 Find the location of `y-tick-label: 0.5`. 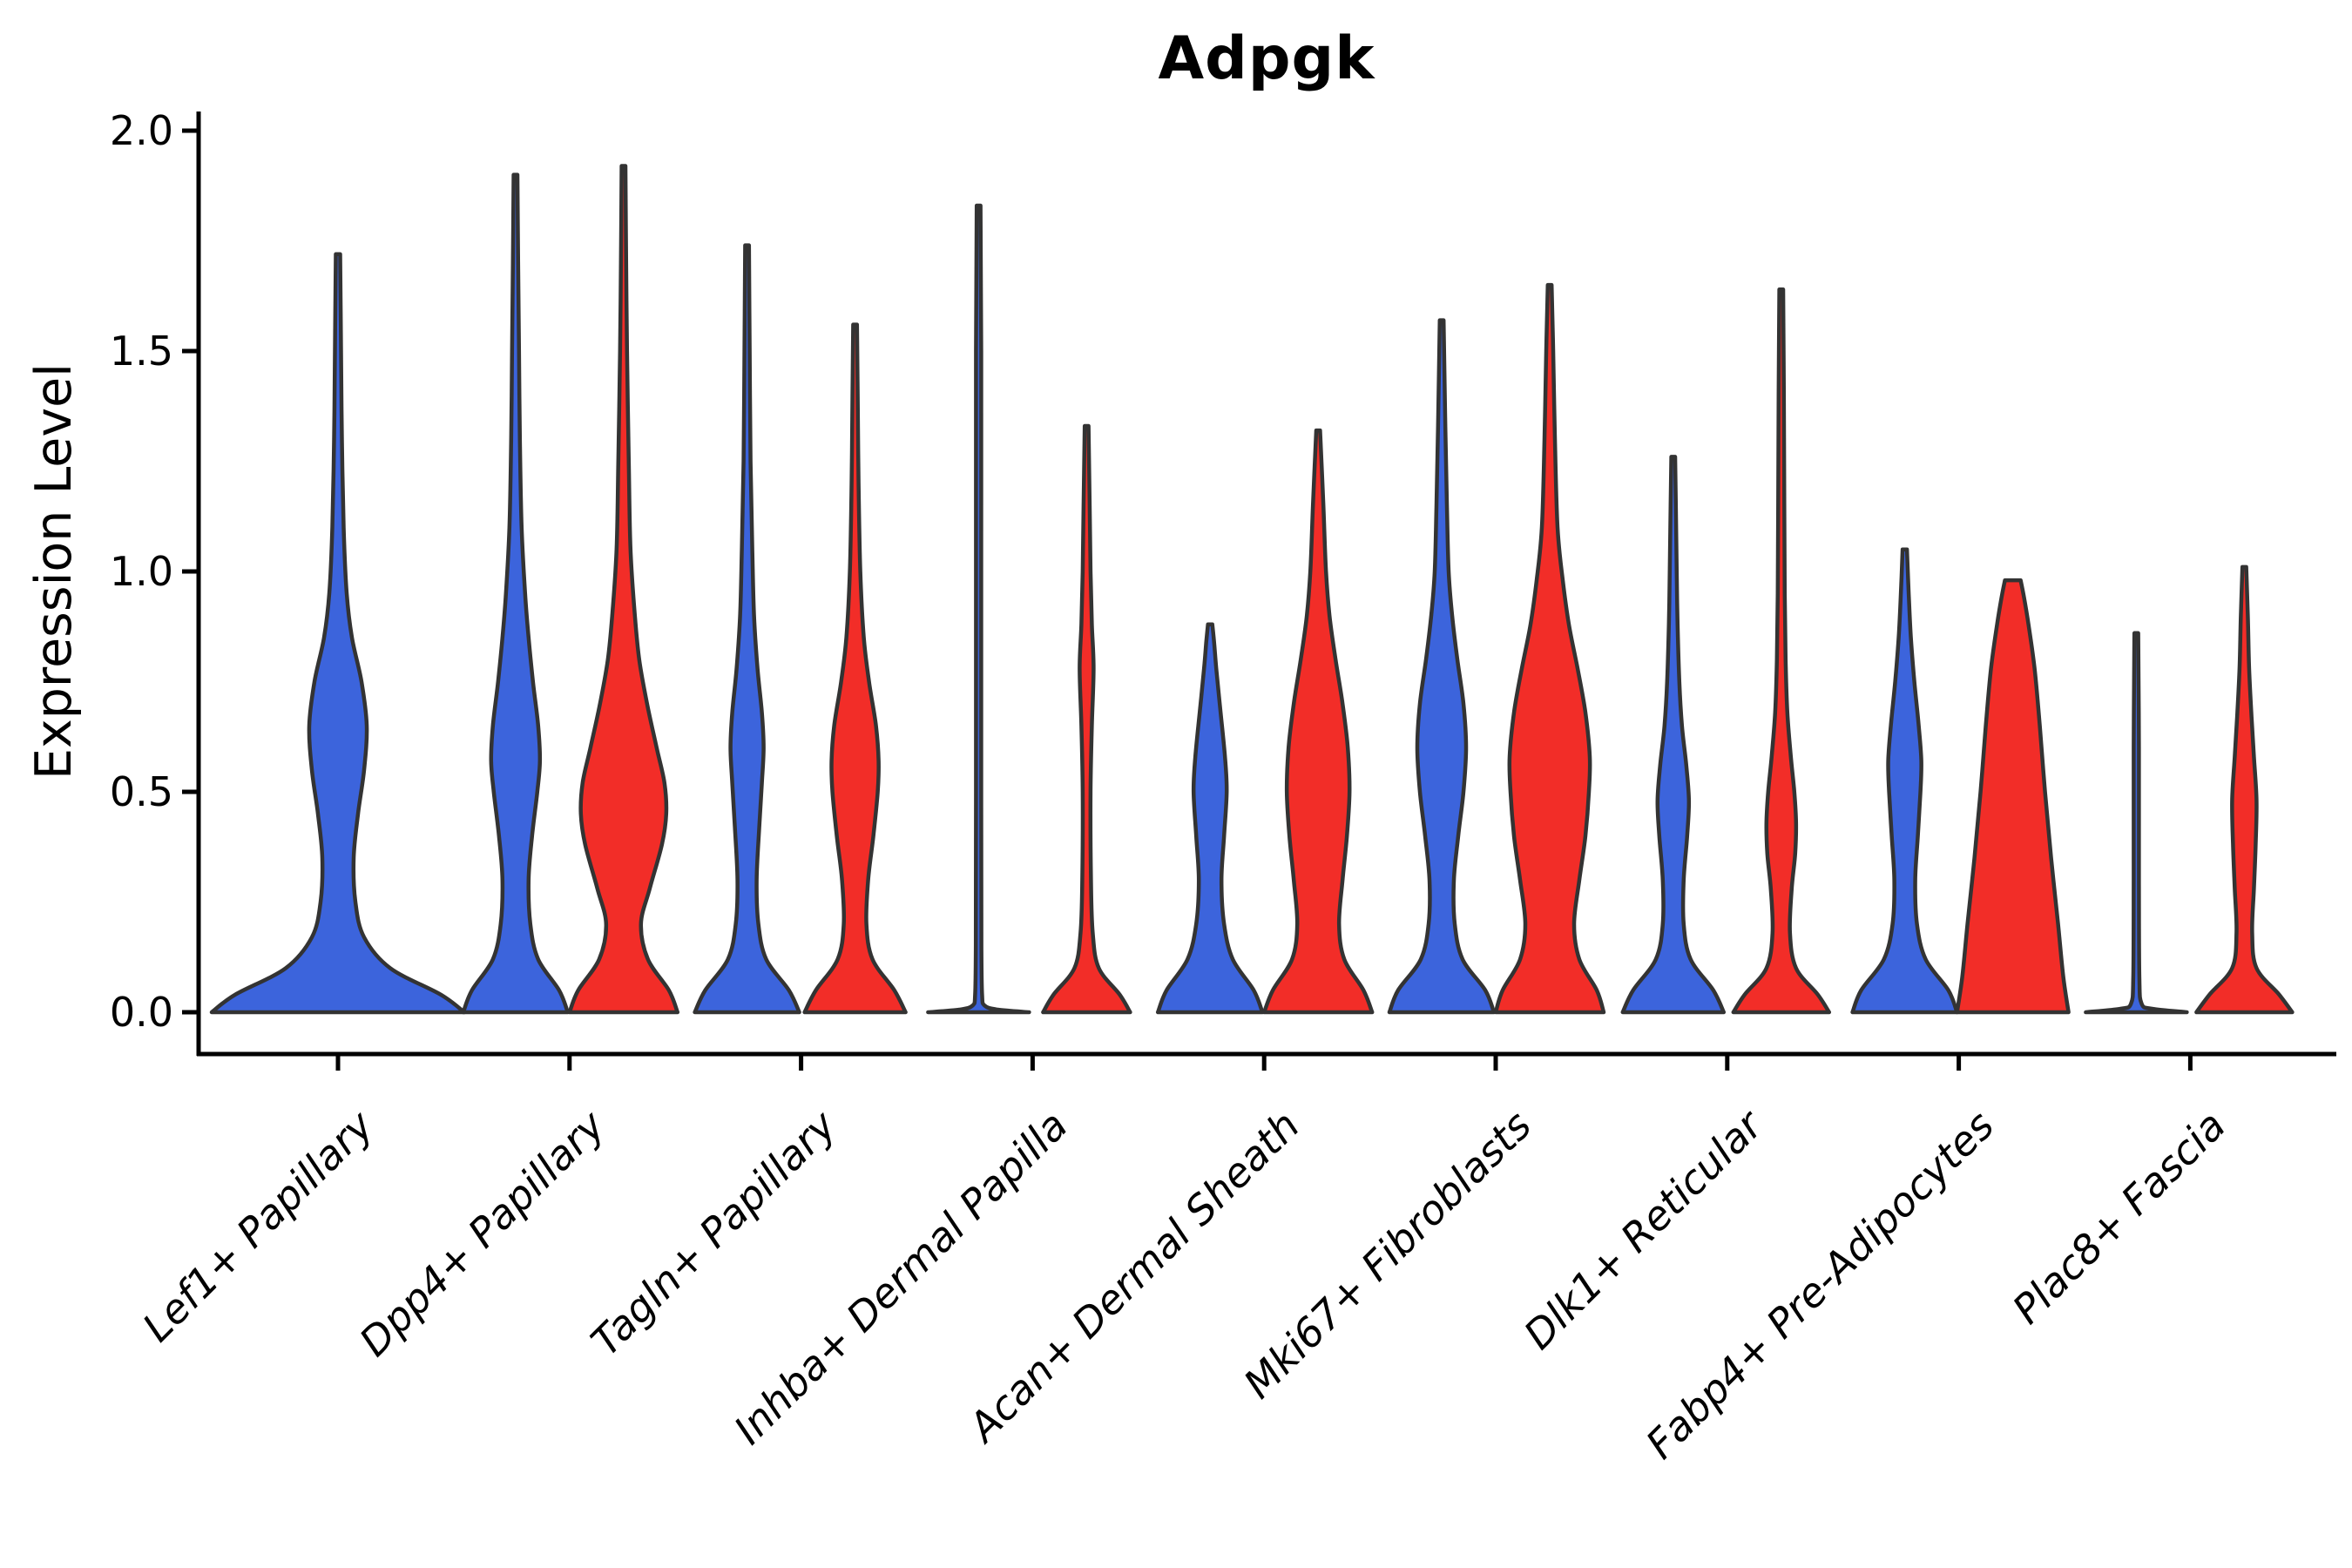

y-tick-label: 0.5 is located at coordinates (141, 791).